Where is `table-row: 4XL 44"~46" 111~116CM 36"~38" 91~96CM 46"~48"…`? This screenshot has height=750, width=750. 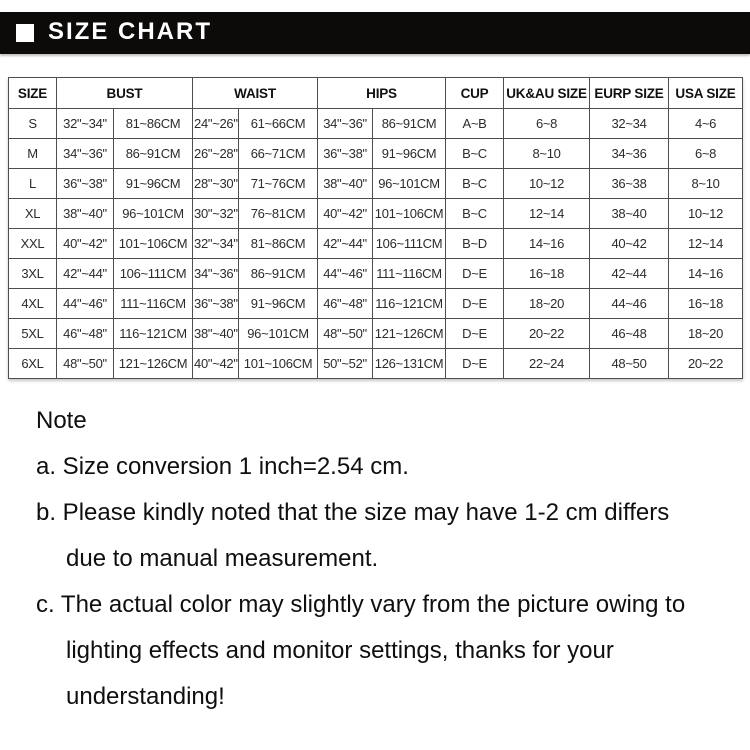
table-row: 4XL 44"~46" 111~116CM 36"~38" 91~96CM 46"~48"… is located at coordinates (376, 303).